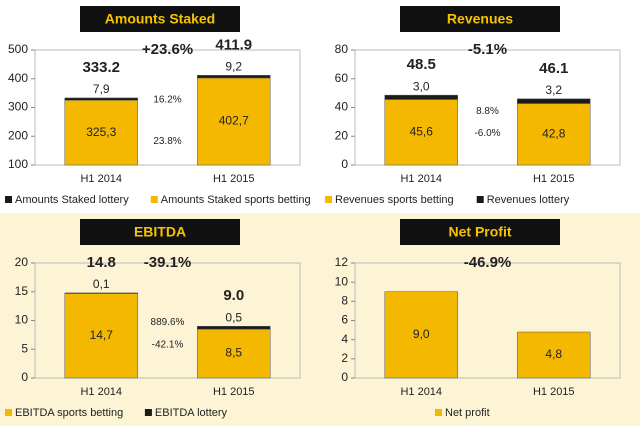  Describe the element at coordinates (18, 107) in the screenshot. I see `y-tick-label: 300` at that location.